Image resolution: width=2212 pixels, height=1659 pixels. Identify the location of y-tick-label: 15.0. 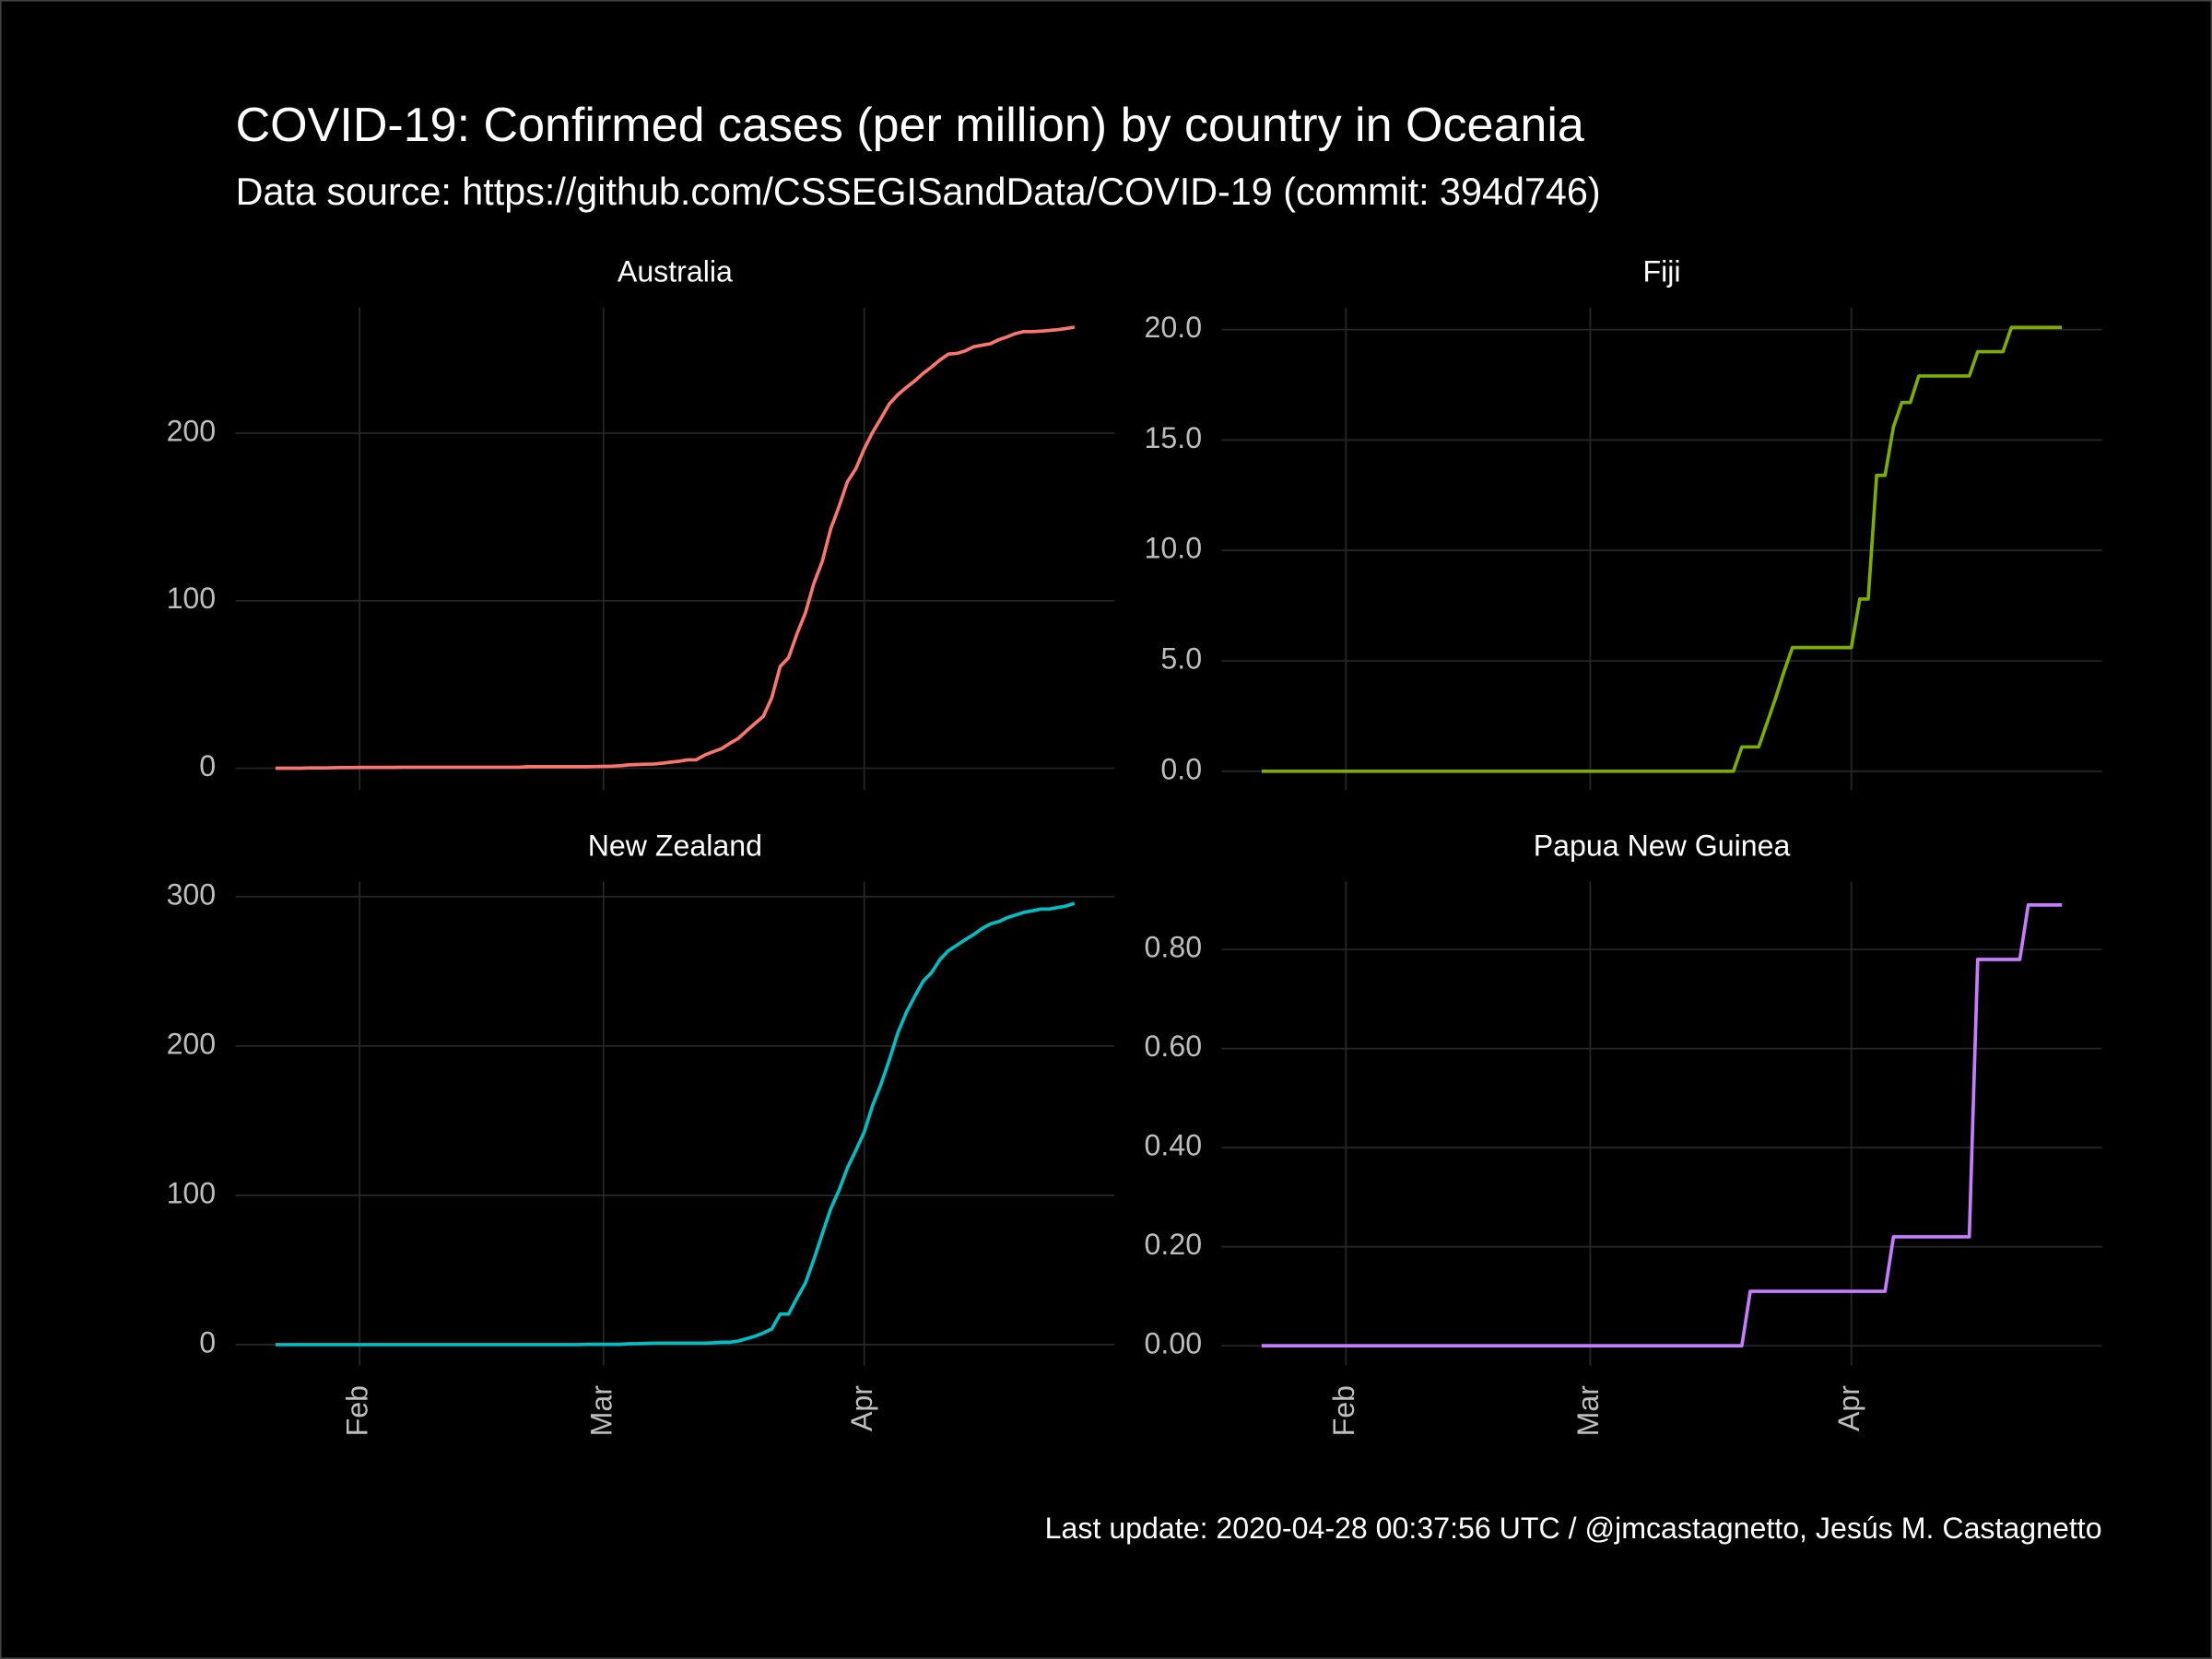
(1174, 437).